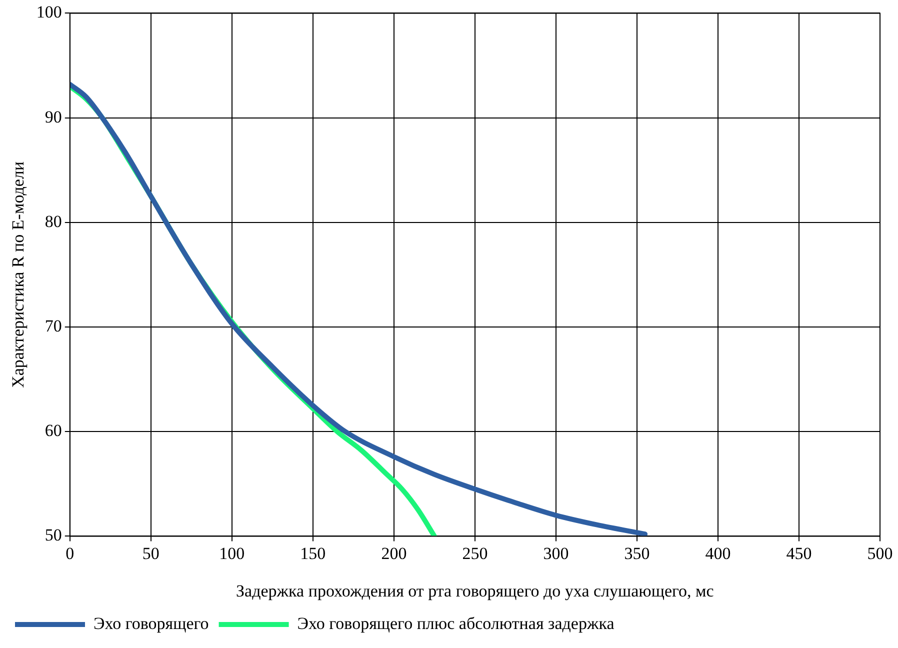  What do you see at coordinates (232, 553) in the screenshot?
I see `x-tick-label: 100` at bounding box center [232, 553].